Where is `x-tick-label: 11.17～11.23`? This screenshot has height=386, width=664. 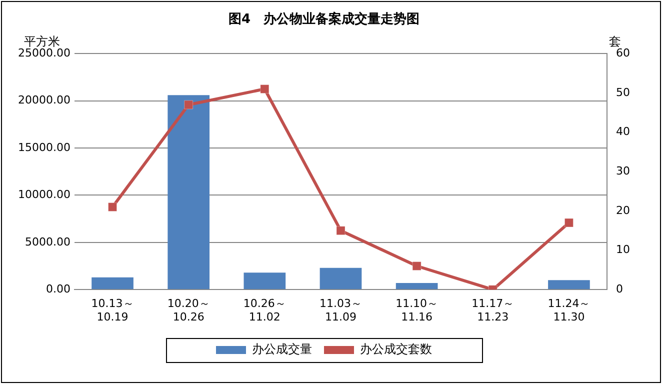 x-tick-label: 11.17～11.23 is located at coordinates (493, 310).